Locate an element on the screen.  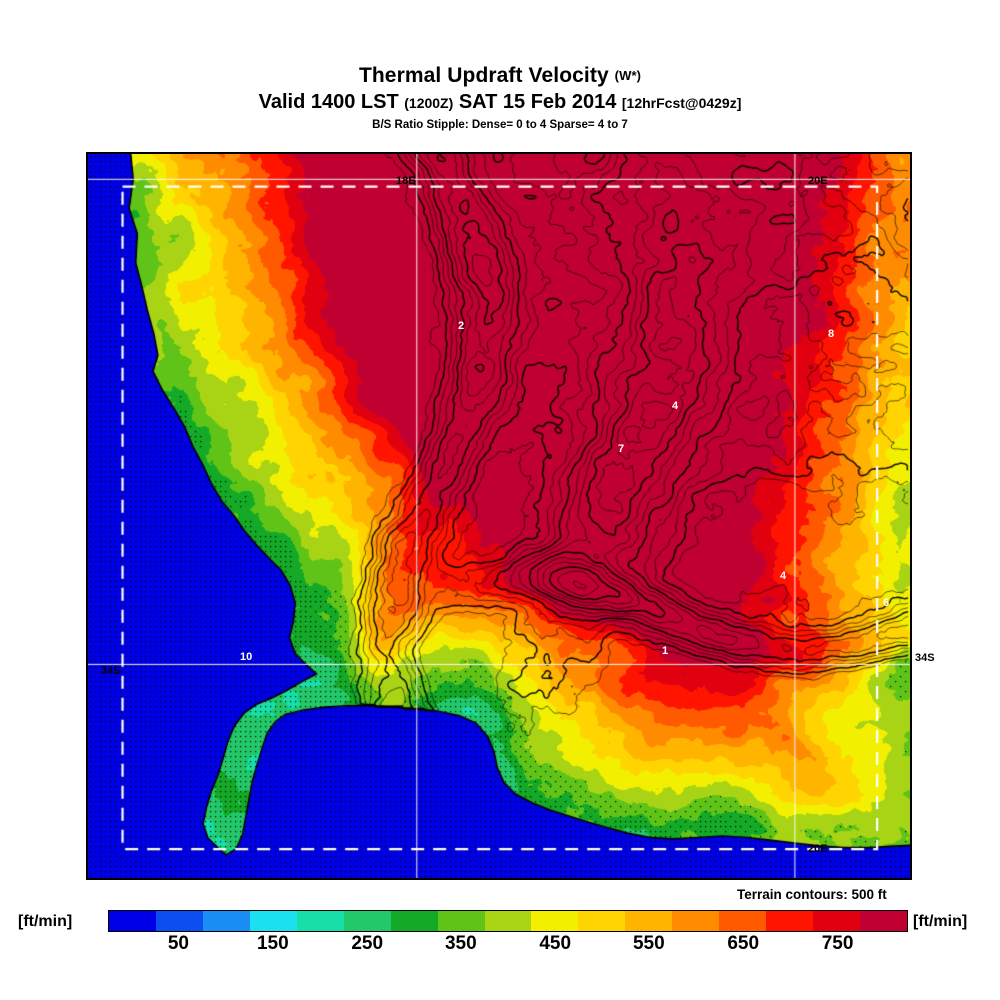
title-superscript: (W*) is located at coordinates (628, 75).